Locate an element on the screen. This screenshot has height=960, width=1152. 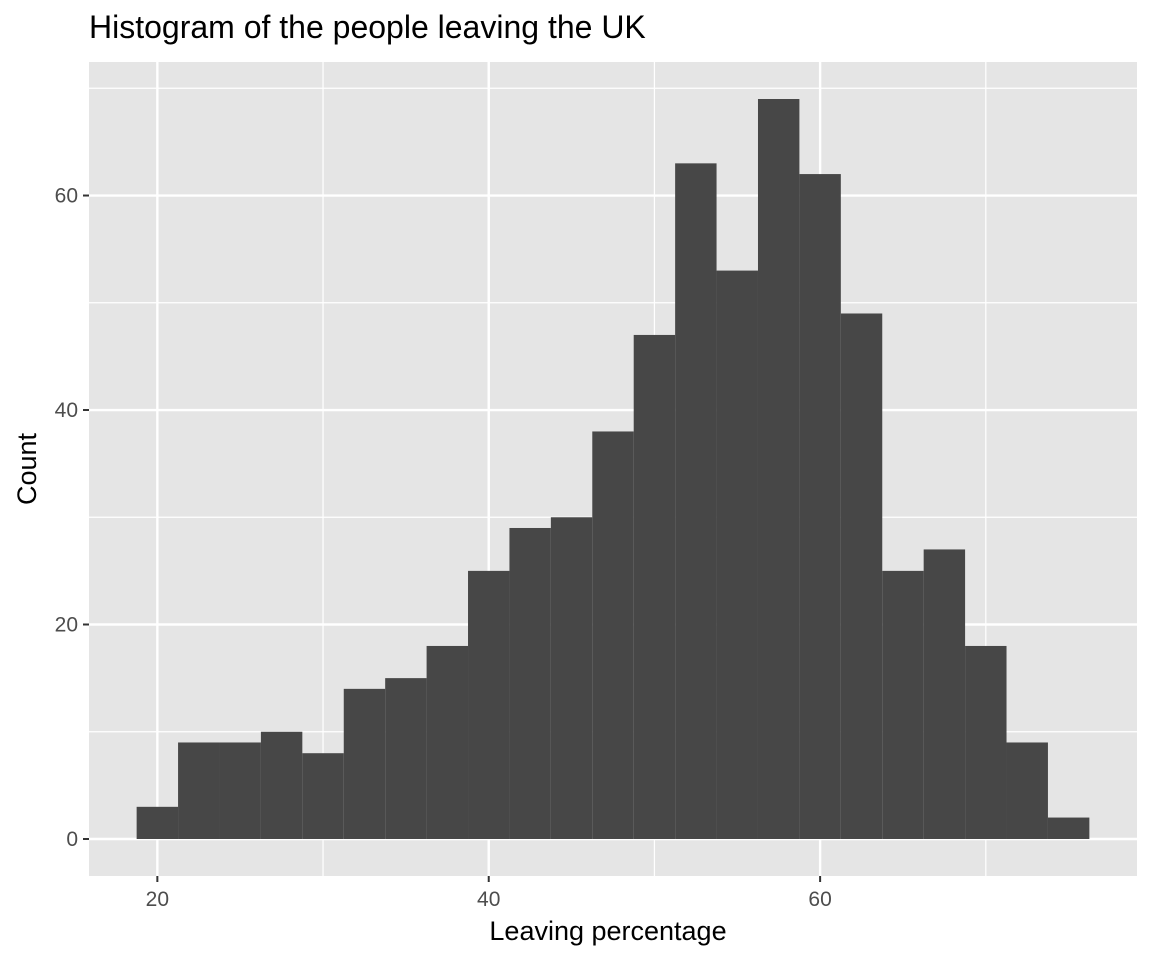
x-tick-label: 60 is located at coordinates (819, 899).